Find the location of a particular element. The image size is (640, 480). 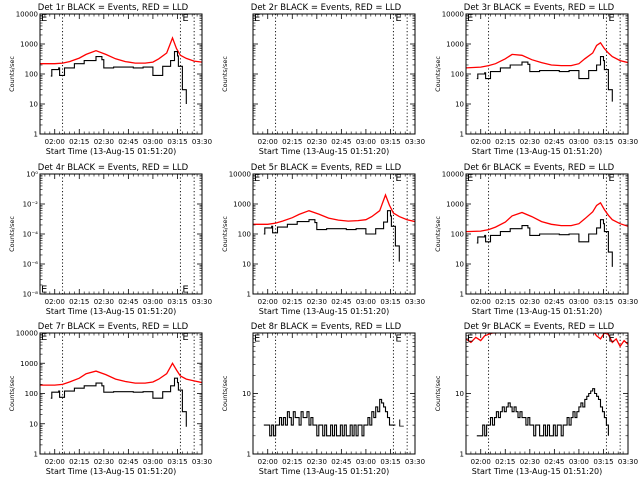

panel-title: Det 5r BLACK = Events, RED = LLD is located at coordinates (326, 168).